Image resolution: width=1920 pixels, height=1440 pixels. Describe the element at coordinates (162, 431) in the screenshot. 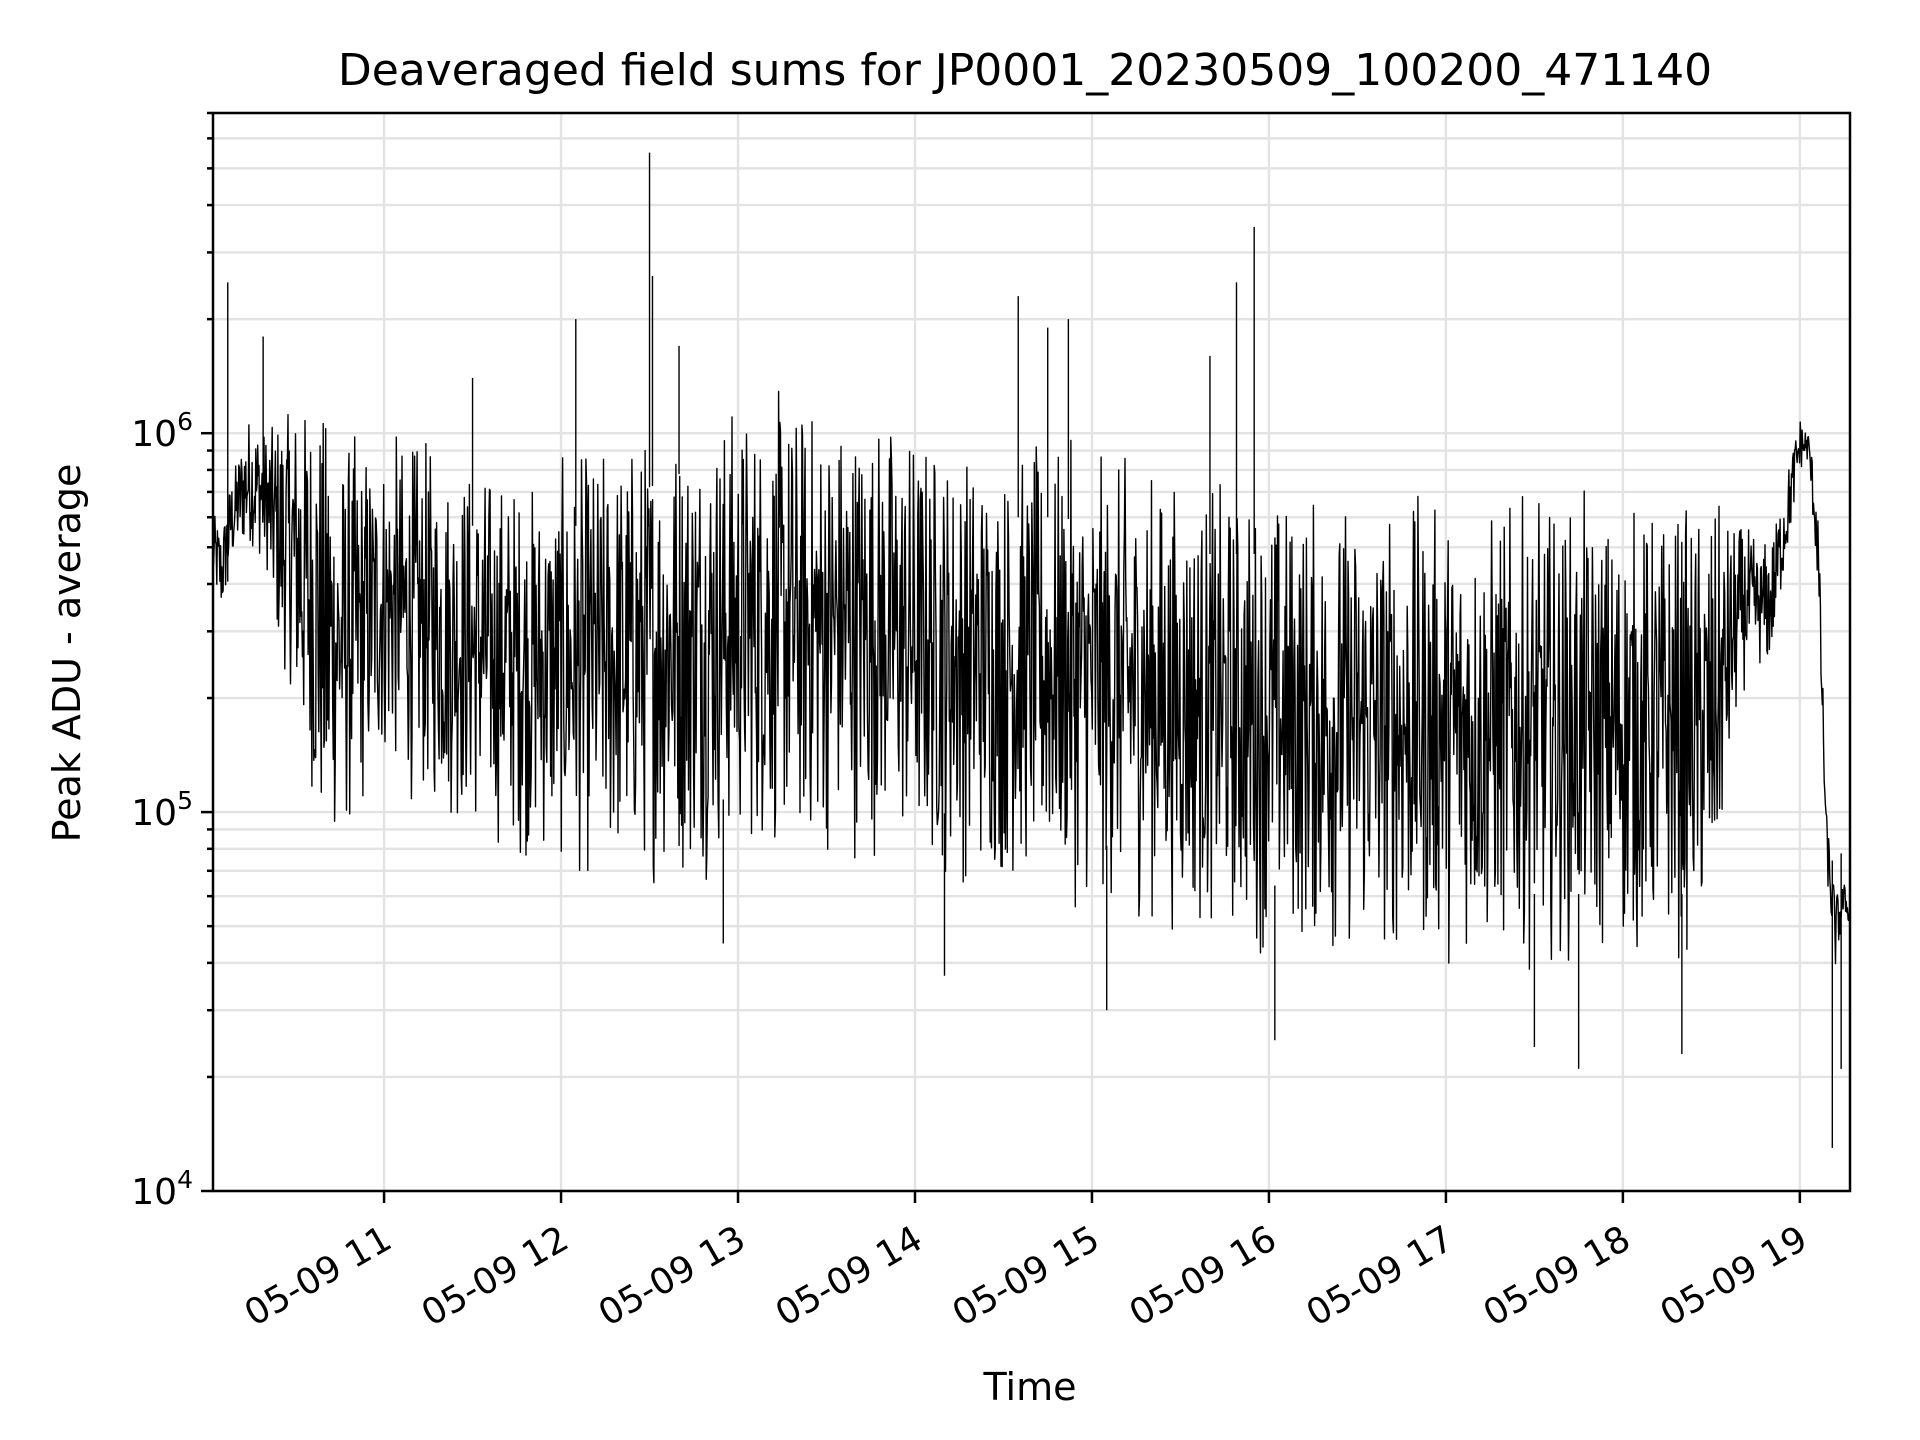

I see `y-tick-label: 10⁶` at that location.